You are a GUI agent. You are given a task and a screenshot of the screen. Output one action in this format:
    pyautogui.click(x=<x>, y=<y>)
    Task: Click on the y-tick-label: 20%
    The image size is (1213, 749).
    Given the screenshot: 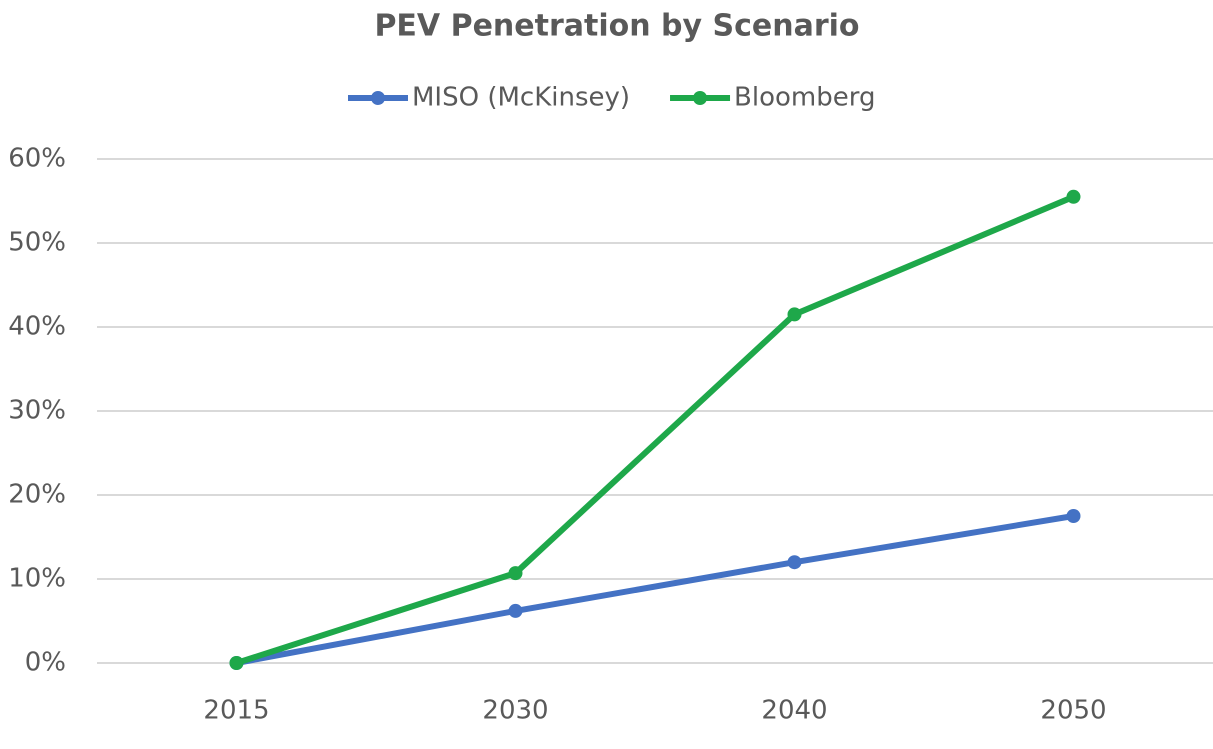 What is the action you would take?
    pyautogui.click(x=37, y=495)
    